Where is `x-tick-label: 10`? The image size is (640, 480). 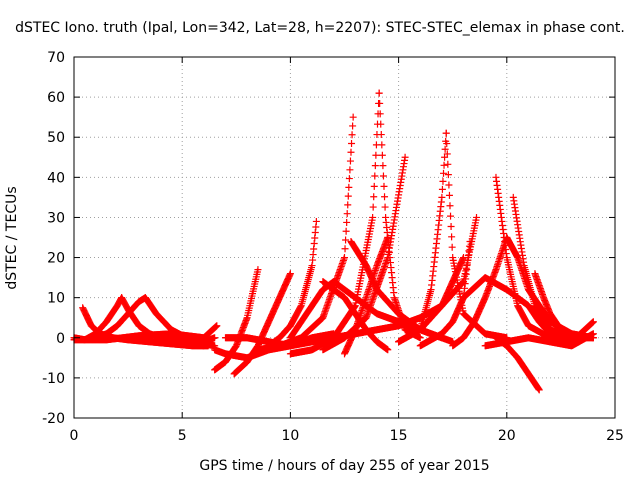
x-tick-label: 10 is located at coordinates (290, 436).